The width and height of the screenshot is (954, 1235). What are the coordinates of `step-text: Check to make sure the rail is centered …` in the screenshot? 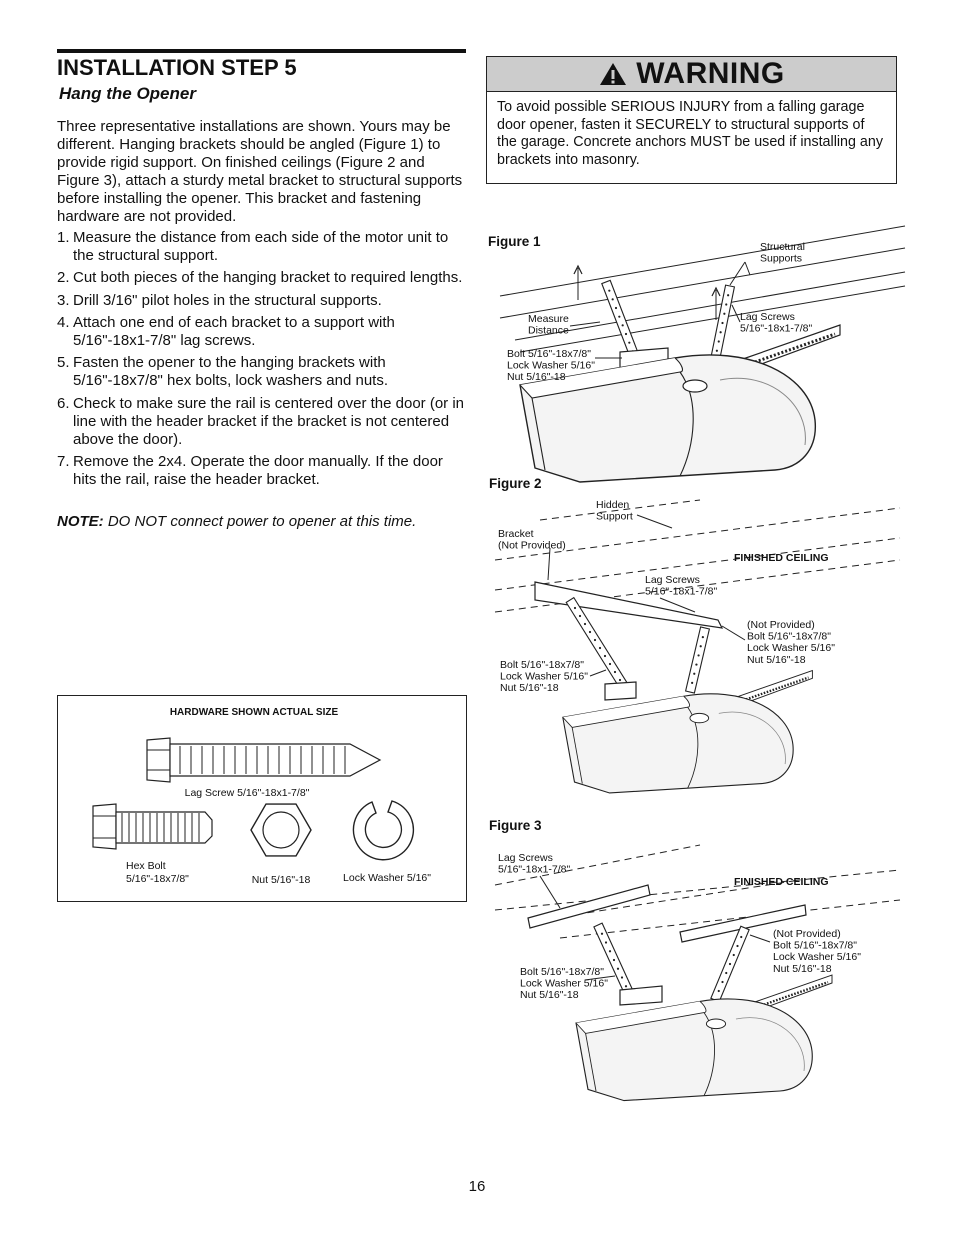 It's located at (269, 421).